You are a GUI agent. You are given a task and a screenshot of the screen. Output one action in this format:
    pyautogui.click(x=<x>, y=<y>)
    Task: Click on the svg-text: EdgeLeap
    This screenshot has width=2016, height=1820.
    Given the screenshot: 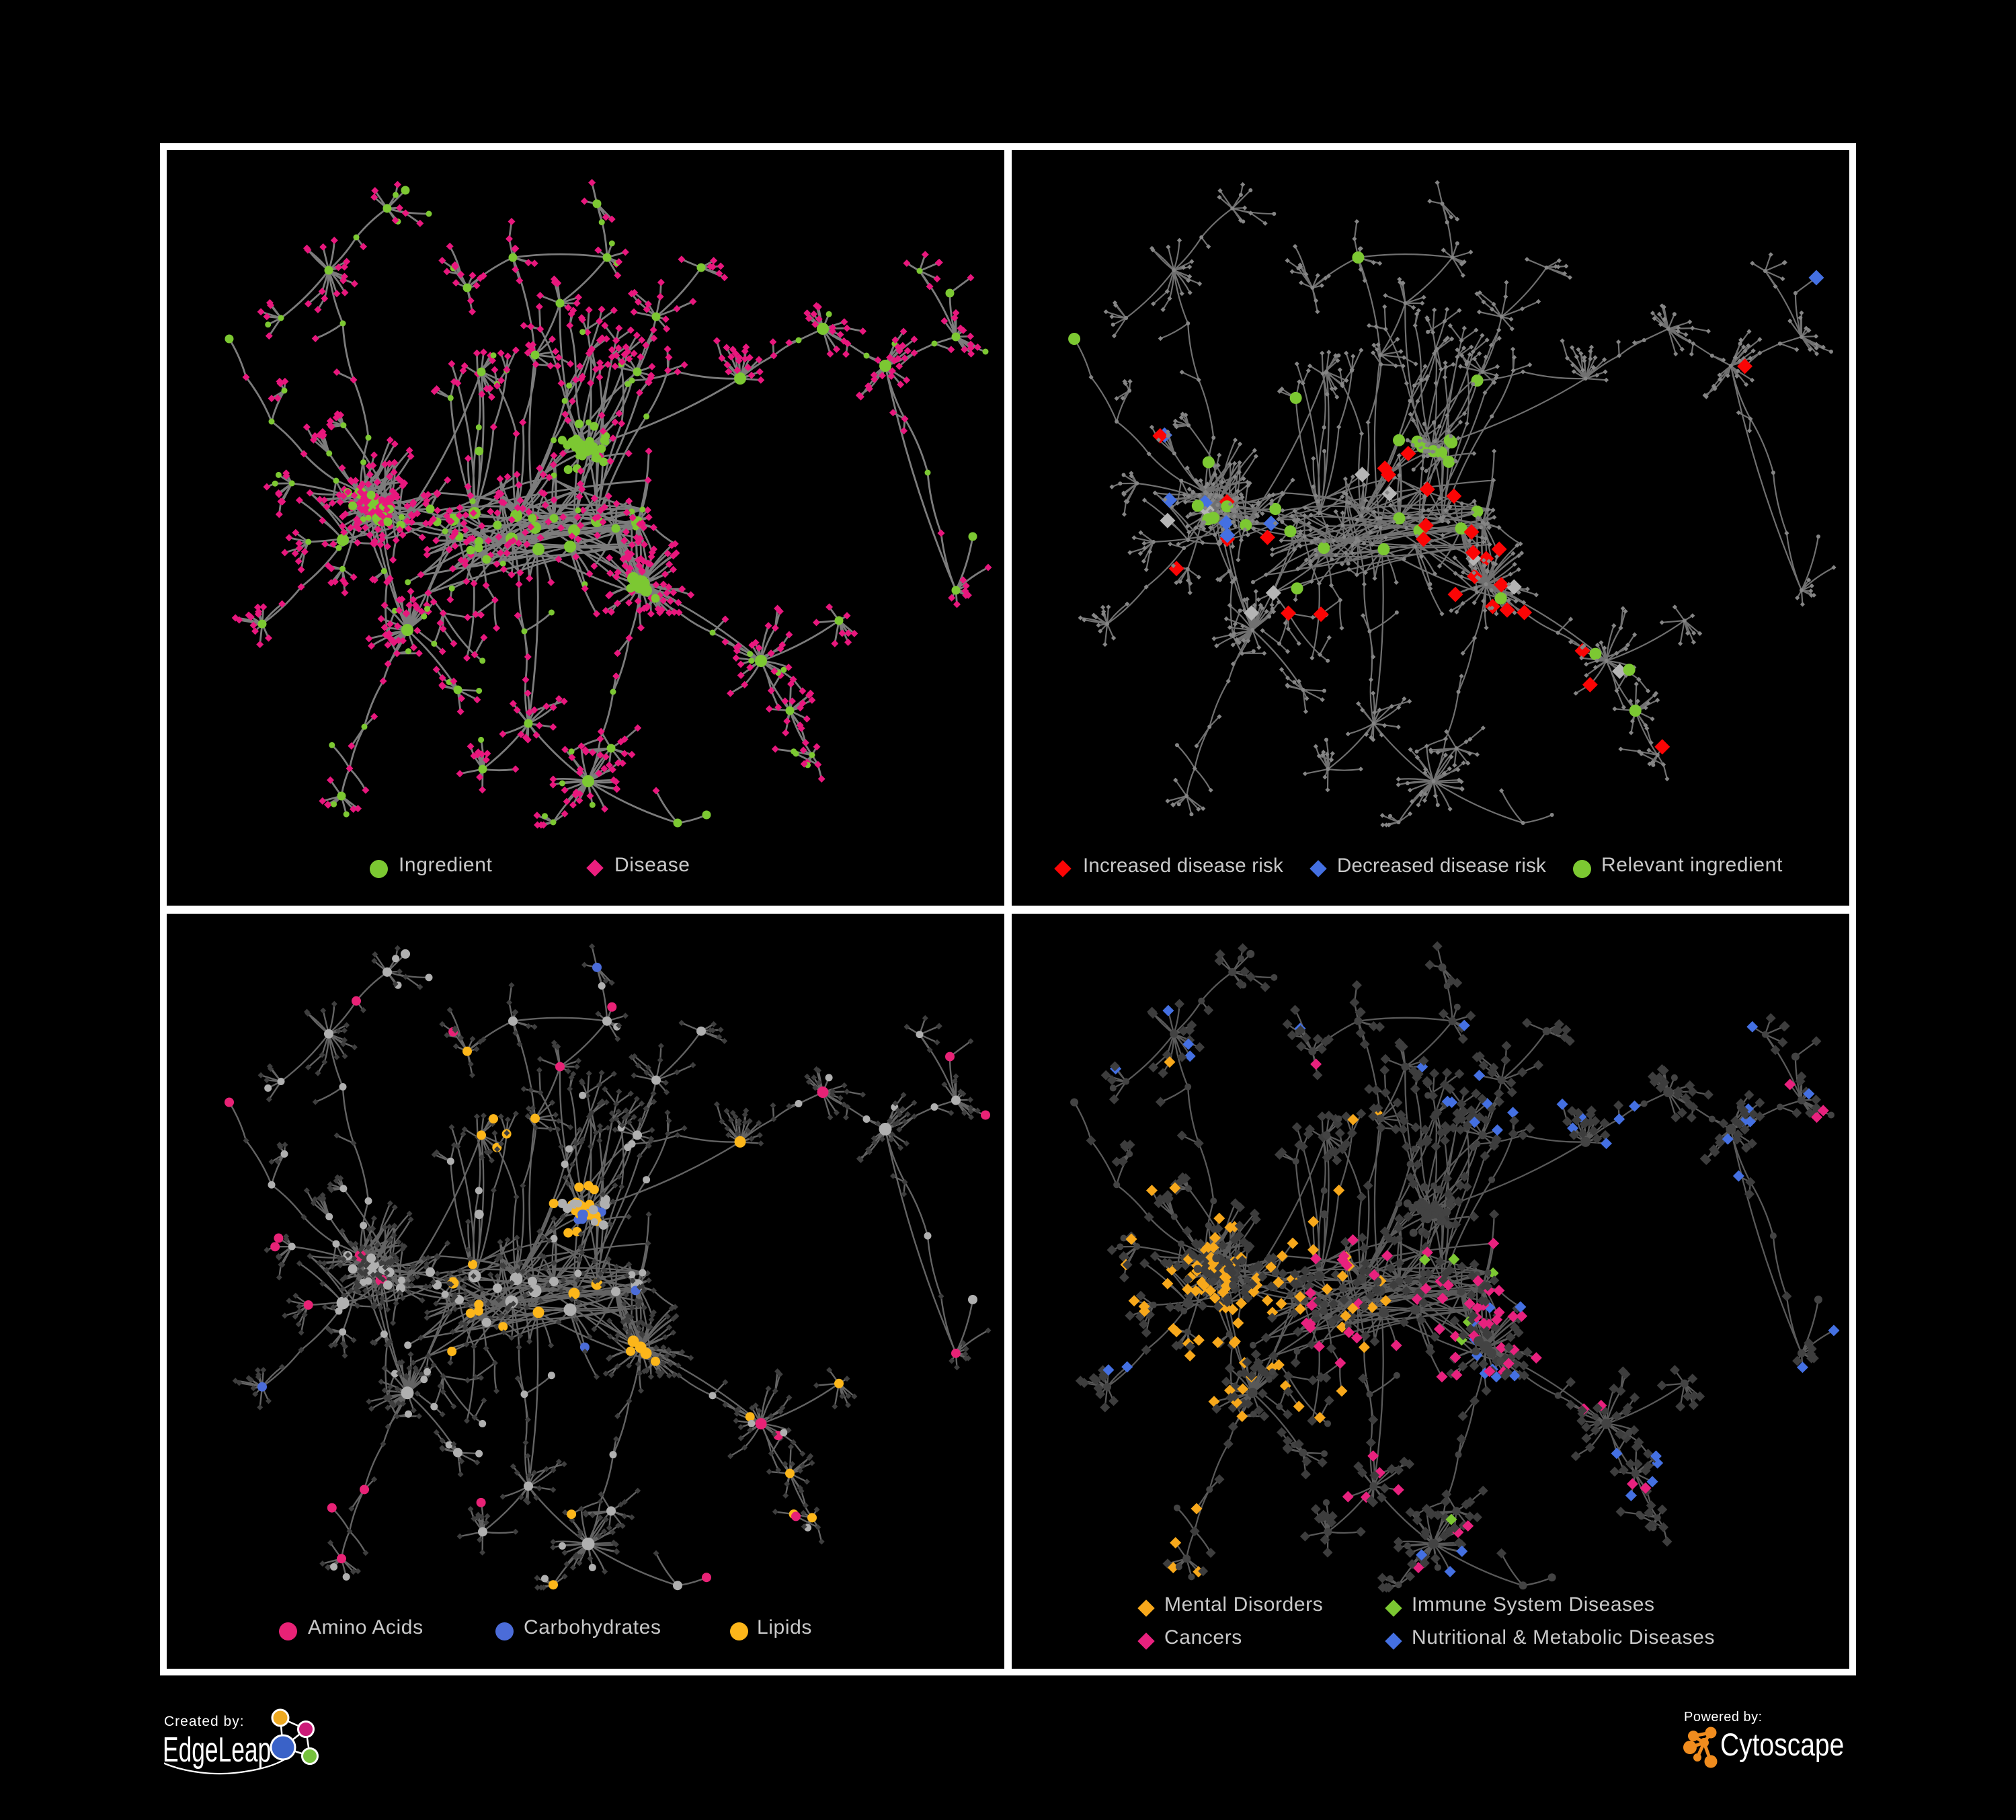 What is the action you would take?
    pyautogui.click(x=217, y=1750)
    